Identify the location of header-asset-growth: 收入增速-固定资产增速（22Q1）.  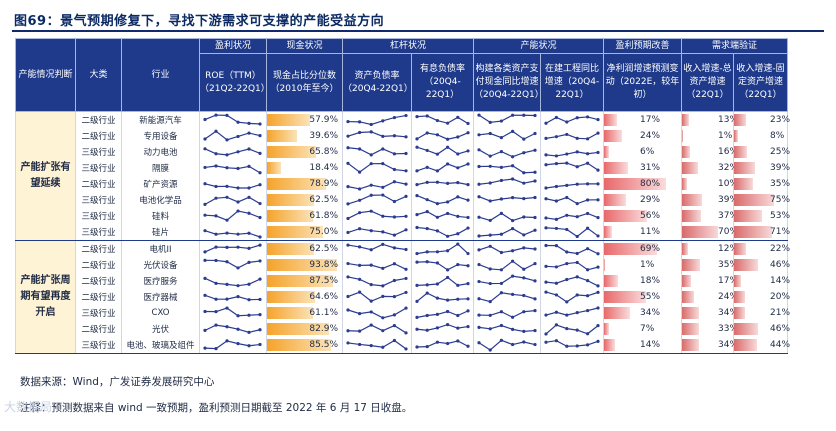
(760, 82).